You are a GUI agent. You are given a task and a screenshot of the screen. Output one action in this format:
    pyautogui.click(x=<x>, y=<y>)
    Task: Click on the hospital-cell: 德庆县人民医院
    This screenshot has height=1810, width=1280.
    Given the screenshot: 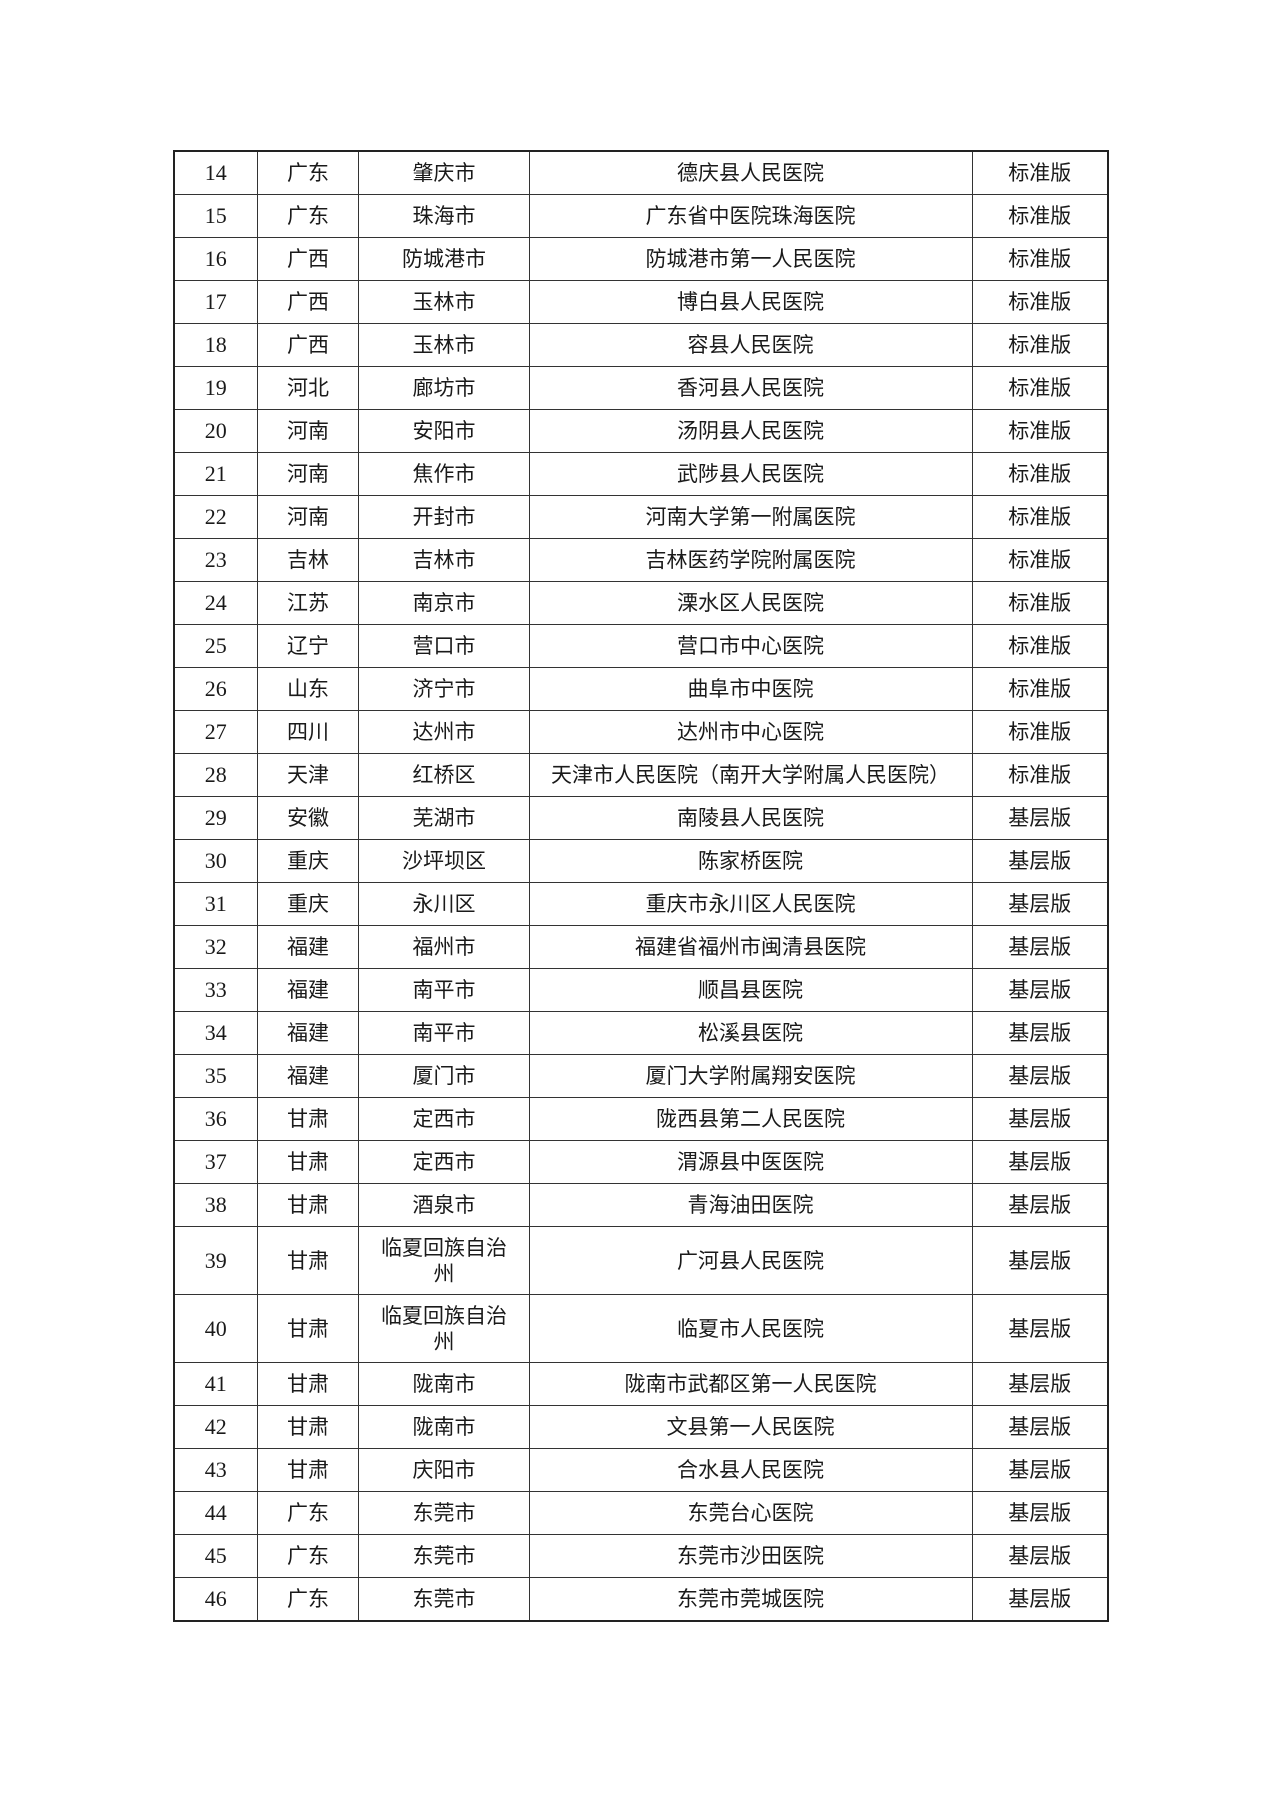 What is the action you would take?
    pyautogui.click(x=750, y=172)
    